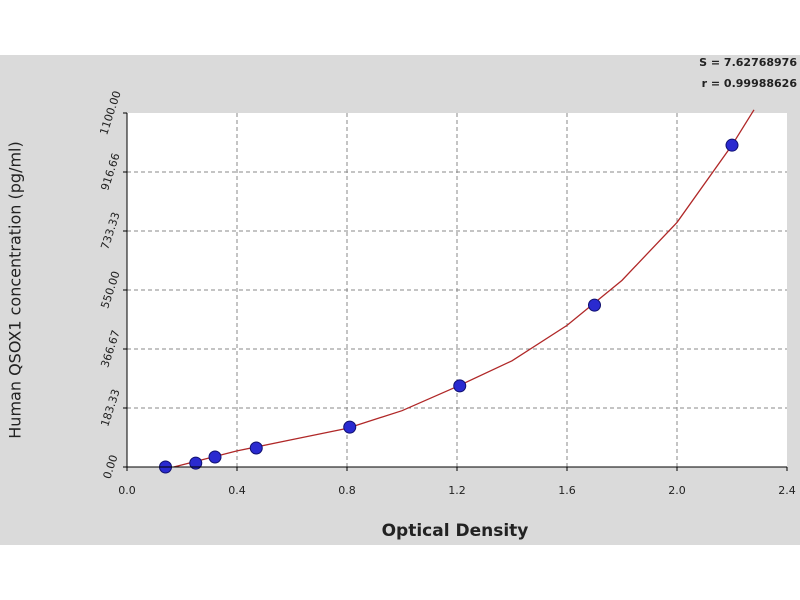 Image resolution: width=800 pixels, height=600 pixels. Describe the element at coordinates (787, 490) in the screenshot. I see `x-tick-label: 2.4` at that location.